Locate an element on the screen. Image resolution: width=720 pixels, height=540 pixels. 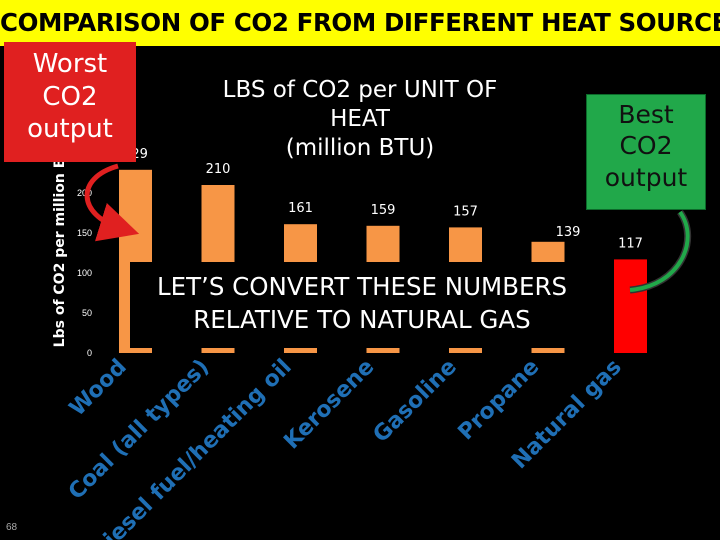
callout-line: Best is located at coordinates (646, 114).